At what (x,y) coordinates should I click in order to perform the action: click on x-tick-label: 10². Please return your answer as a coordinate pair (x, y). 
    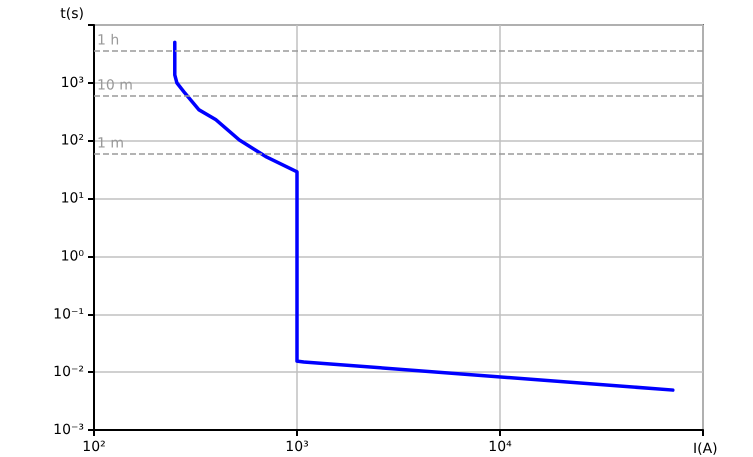
    Looking at the image, I should click on (94, 447).